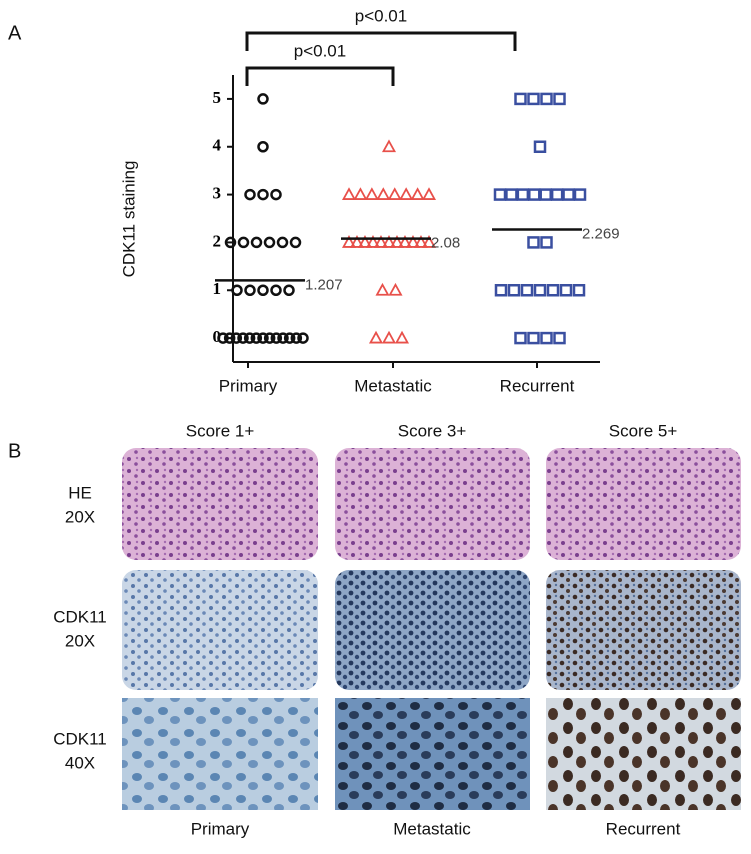 The width and height of the screenshot is (751, 854). Describe the element at coordinates (217, 192) in the screenshot. I see `y-tick-label: 3` at that location.